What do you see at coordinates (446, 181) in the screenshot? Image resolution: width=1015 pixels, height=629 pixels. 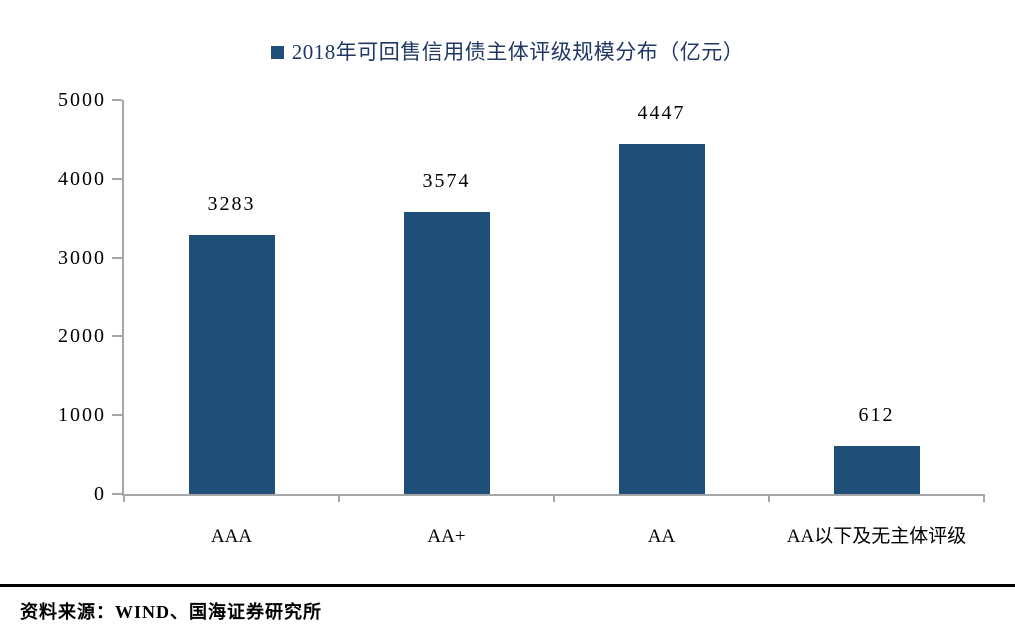 I see `bar-value-label: 3574` at bounding box center [446, 181].